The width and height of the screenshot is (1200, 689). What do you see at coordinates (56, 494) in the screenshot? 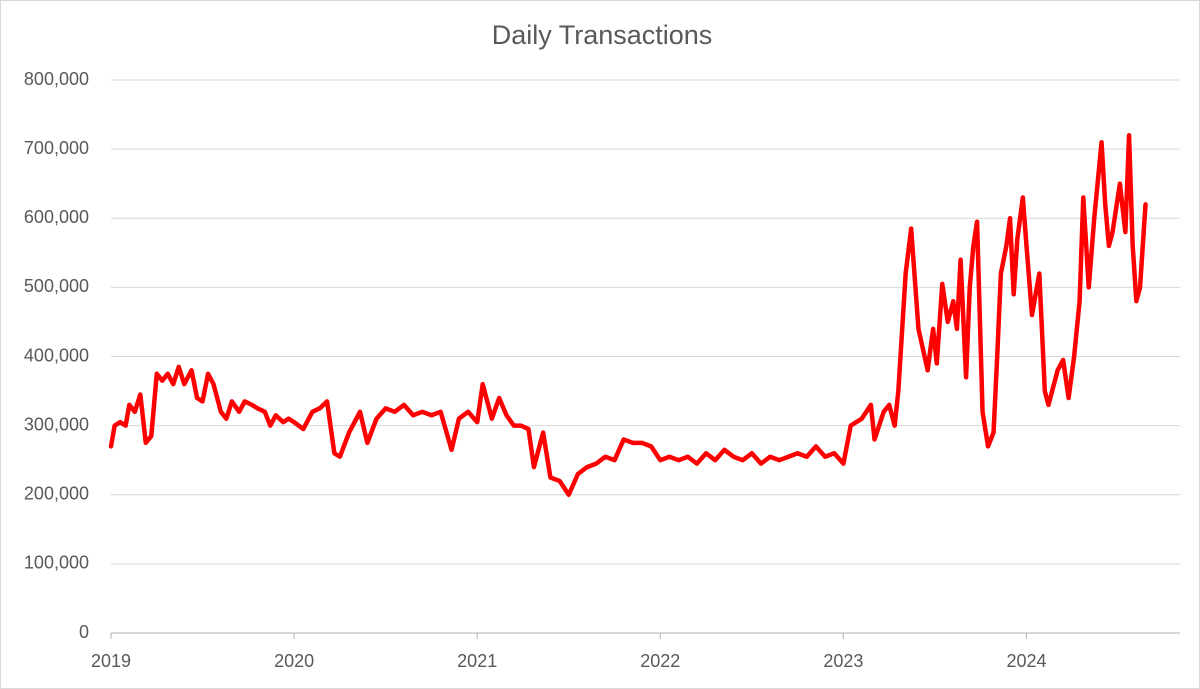
I see `y-tick-label: 200,000` at bounding box center [56, 494].